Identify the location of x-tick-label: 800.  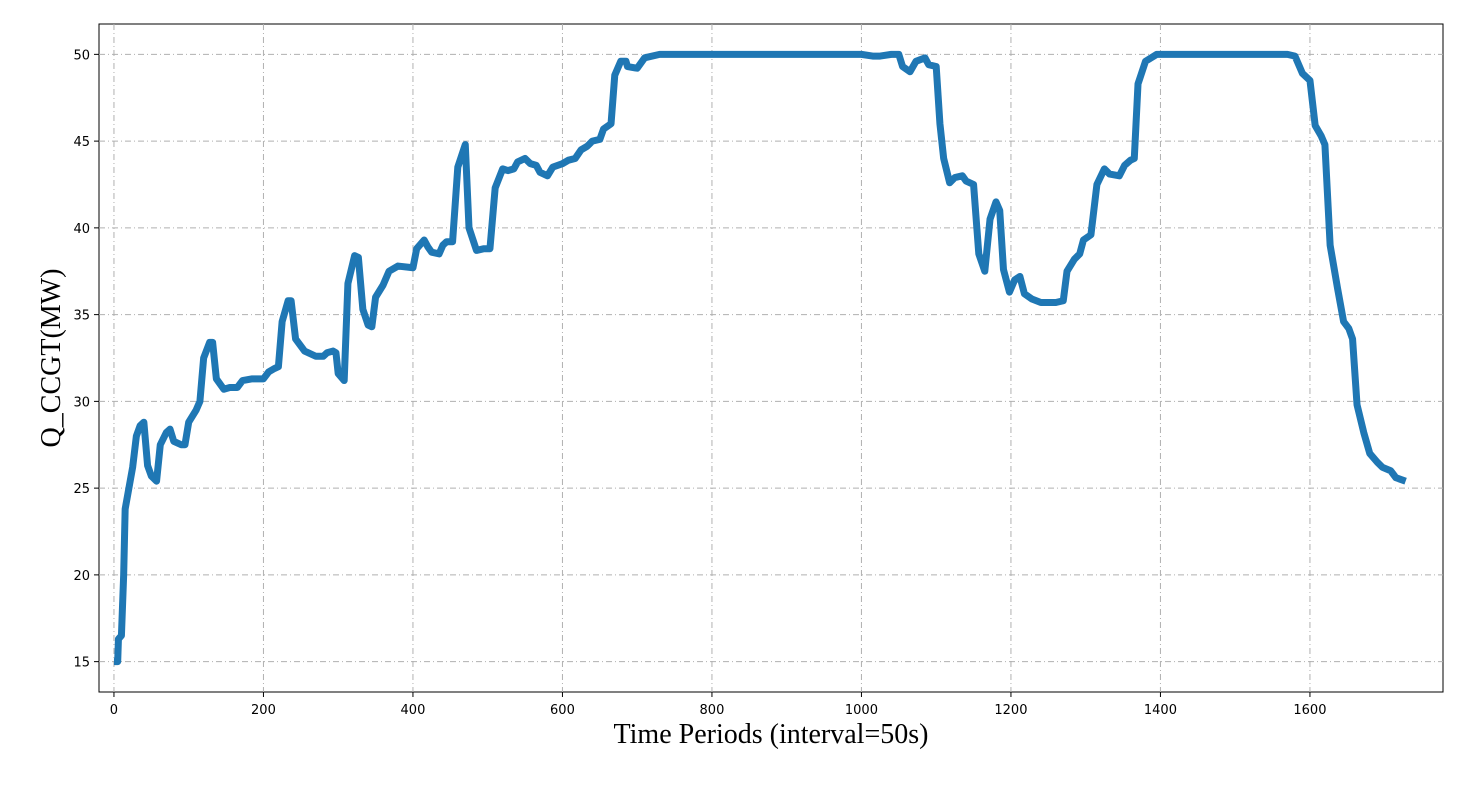
(712, 710).